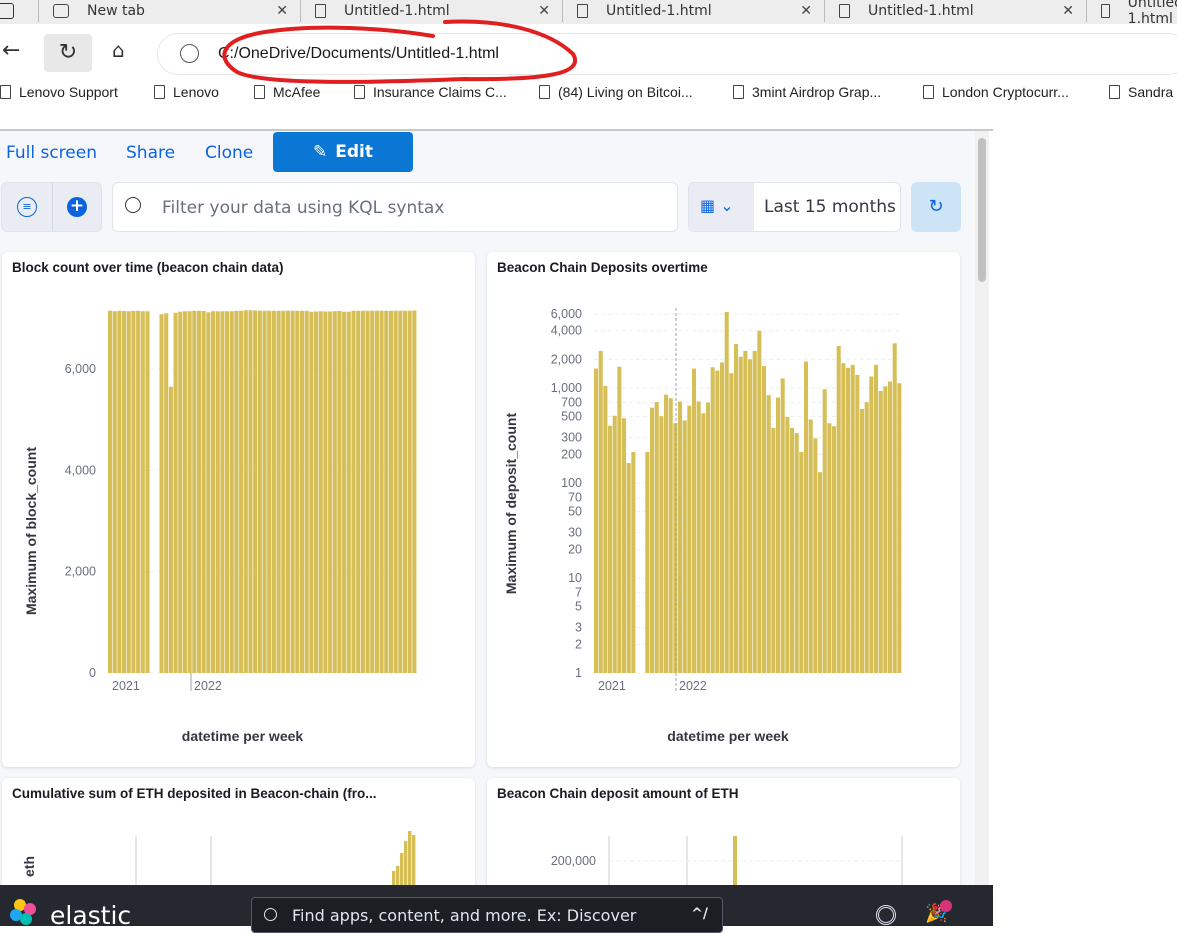  I want to click on clone-link: Clone, so click(229, 153).